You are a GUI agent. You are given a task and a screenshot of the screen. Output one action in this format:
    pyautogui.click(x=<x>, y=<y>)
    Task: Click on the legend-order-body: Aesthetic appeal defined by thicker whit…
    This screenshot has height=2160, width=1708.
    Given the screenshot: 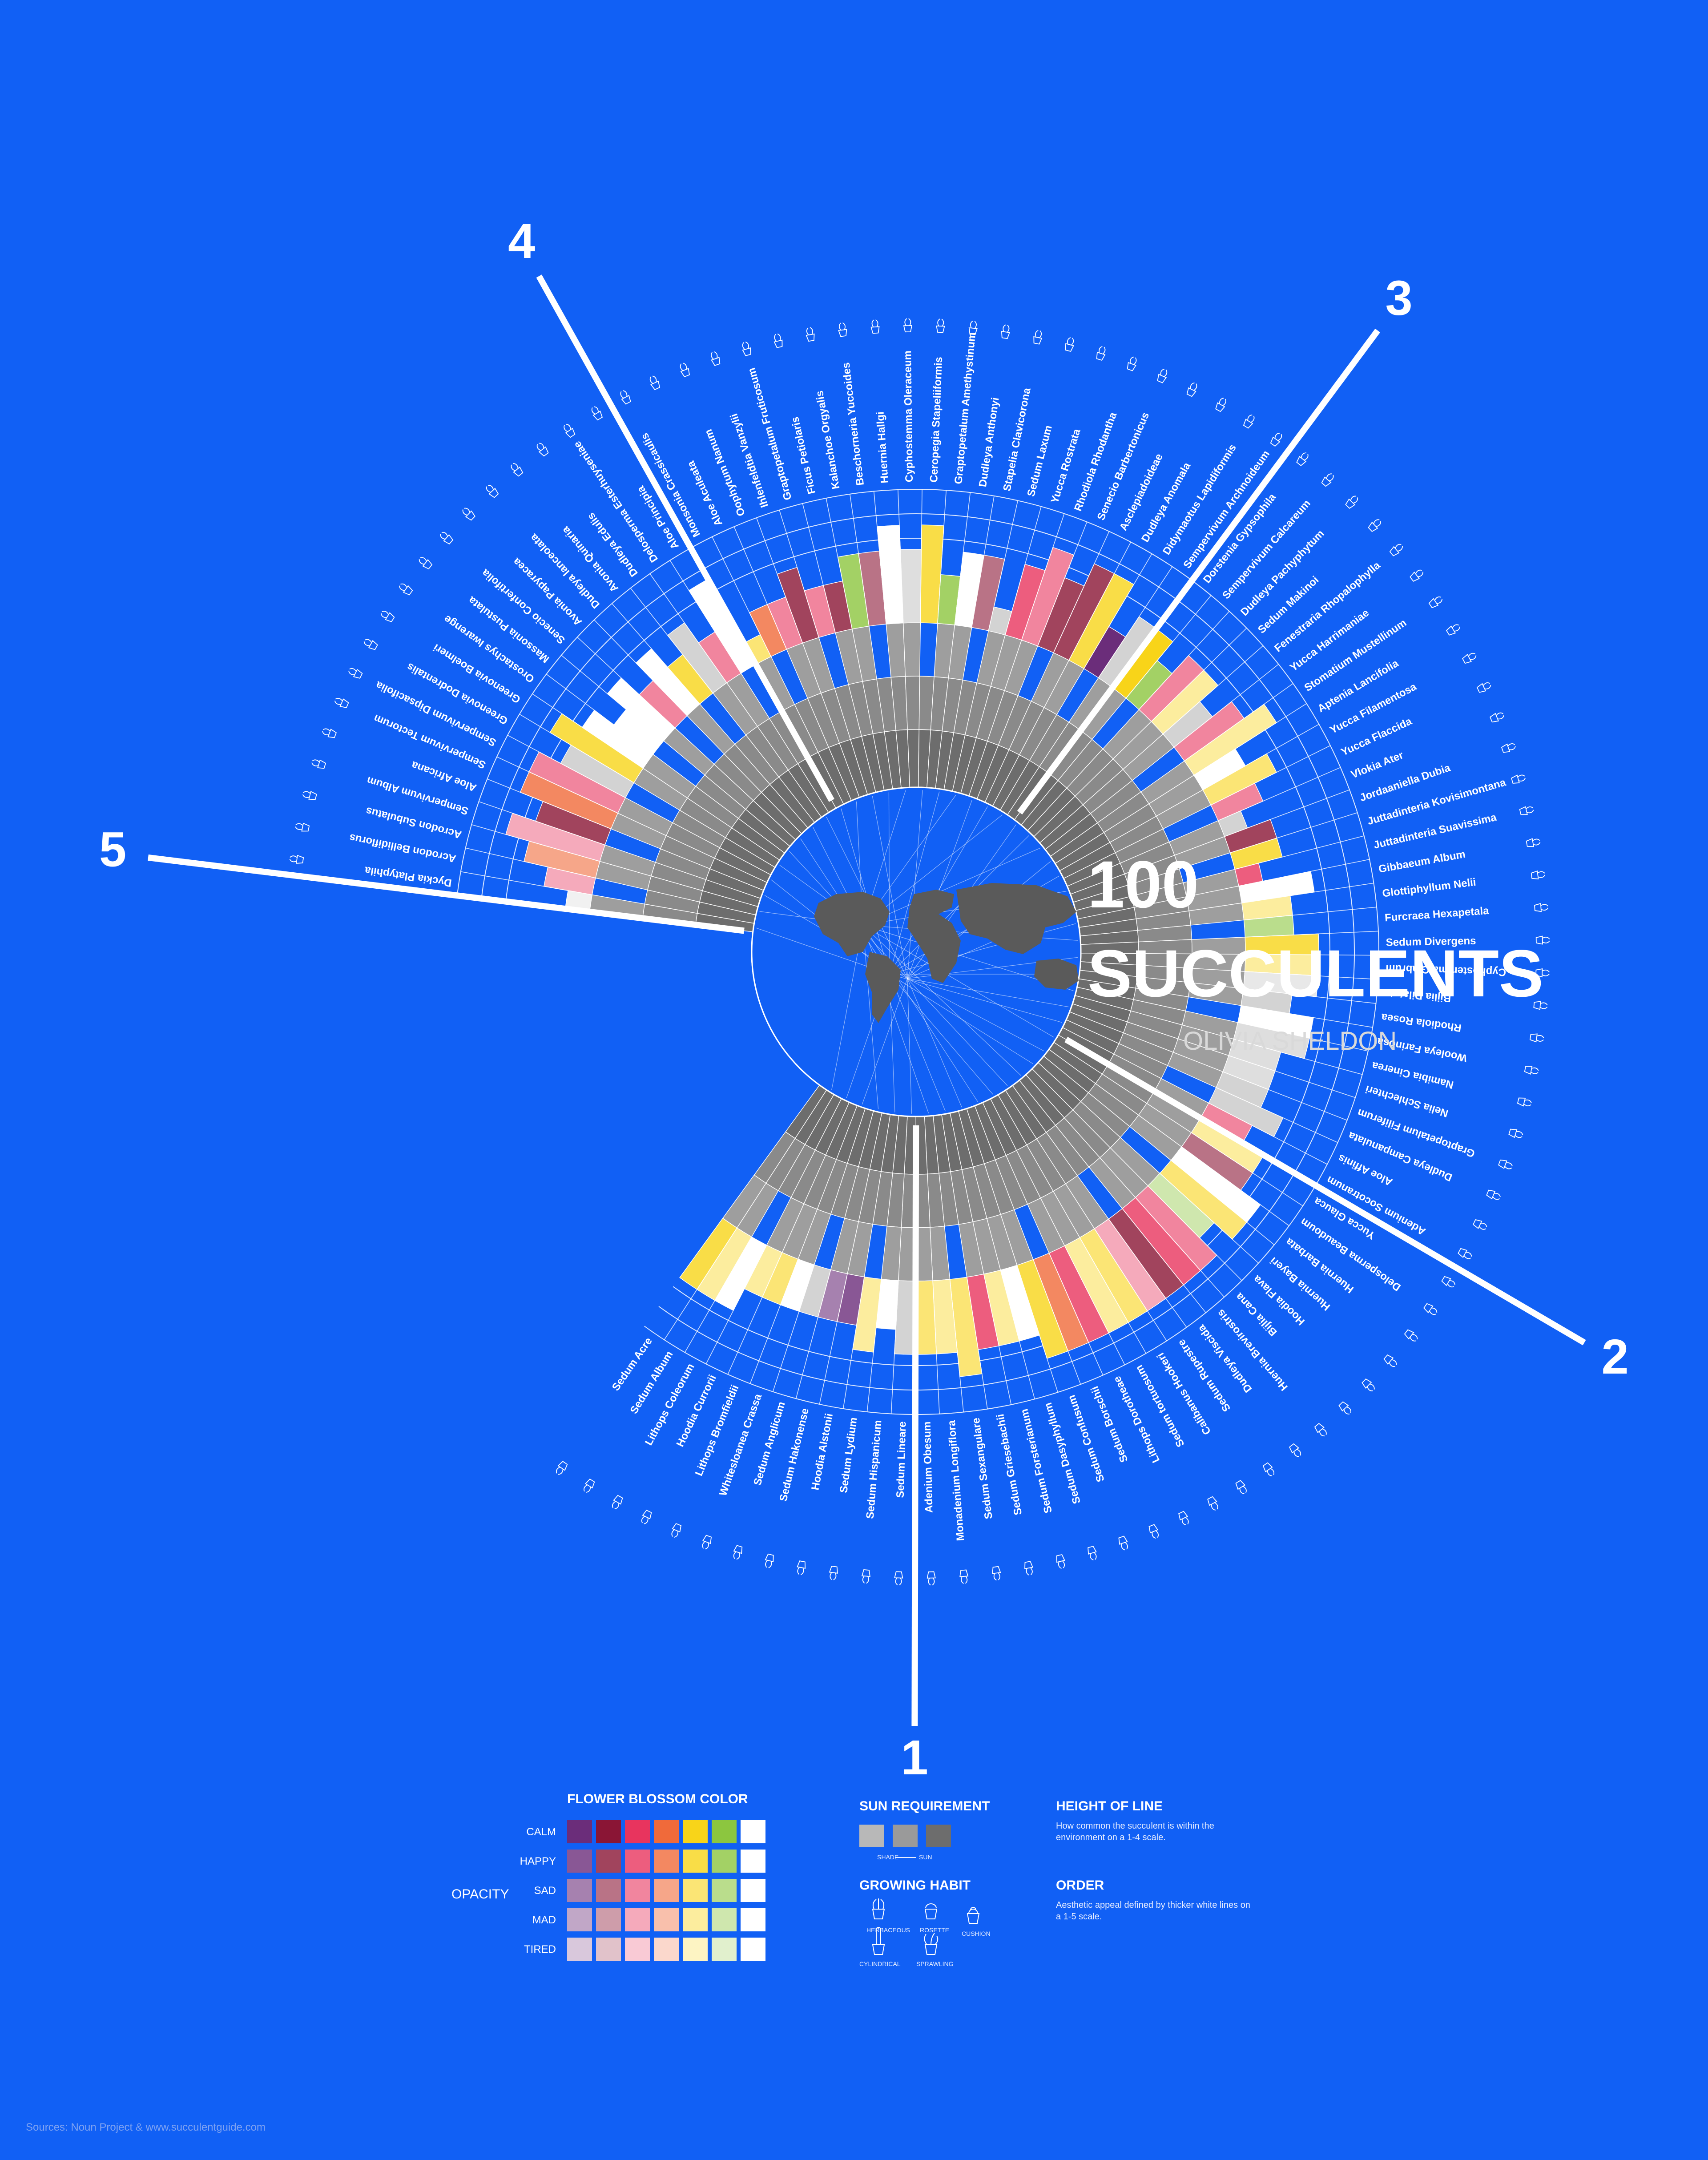 What is the action you would take?
    pyautogui.click(x=1153, y=1911)
    